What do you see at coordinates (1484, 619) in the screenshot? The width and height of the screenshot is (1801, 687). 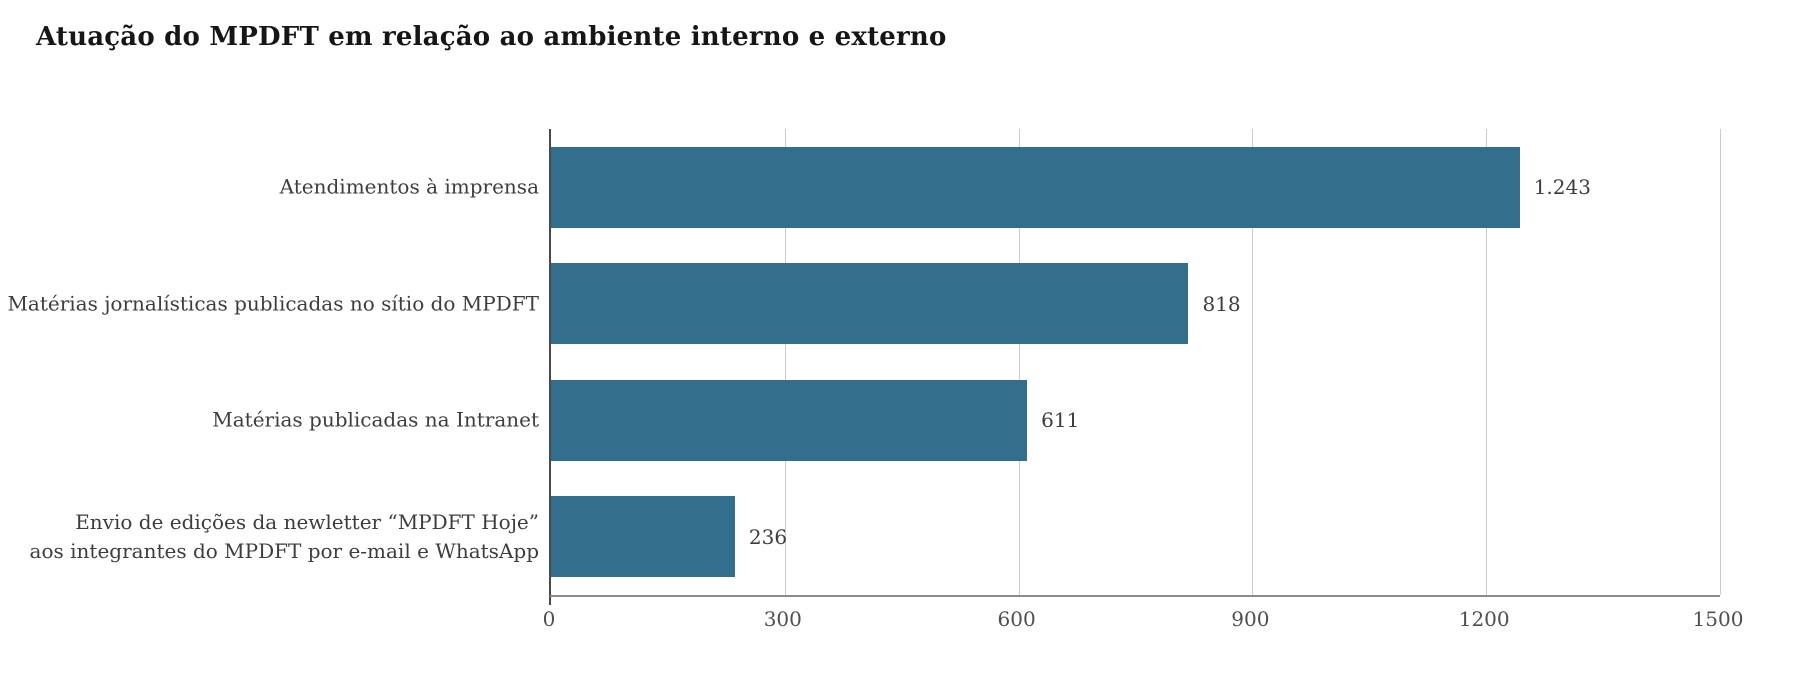 I see `x-tick-label-1200: 1200` at bounding box center [1484, 619].